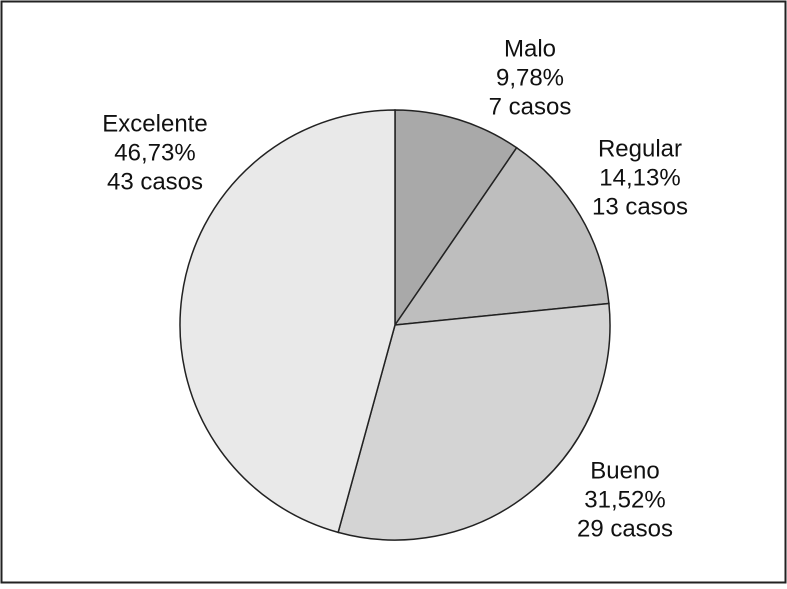 The width and height of the screenshot is (787, 589). I want to click on slice-count-label: 7 casos, so click(530, 106).